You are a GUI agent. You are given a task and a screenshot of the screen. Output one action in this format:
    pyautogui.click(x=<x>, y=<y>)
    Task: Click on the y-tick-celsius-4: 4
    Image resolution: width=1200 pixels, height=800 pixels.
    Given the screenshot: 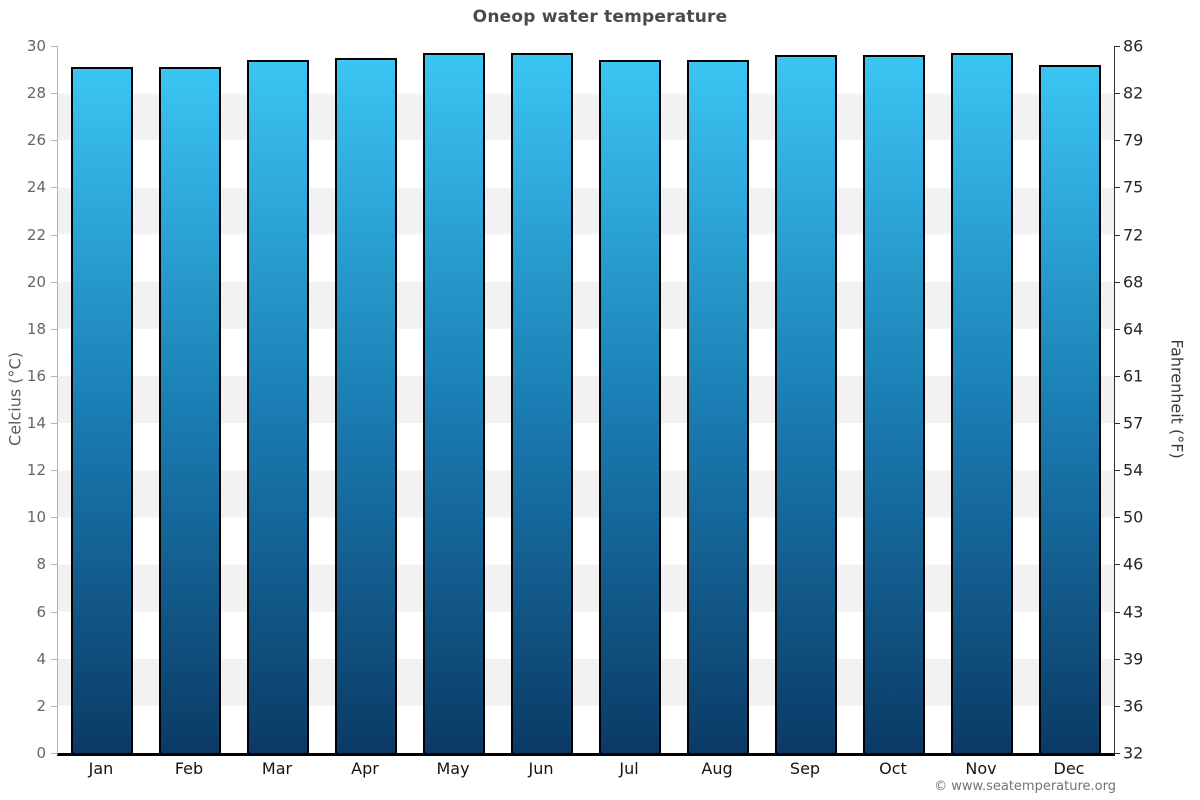 What is the action you would take?
    pyautogui.click(x=41, y=658)
    